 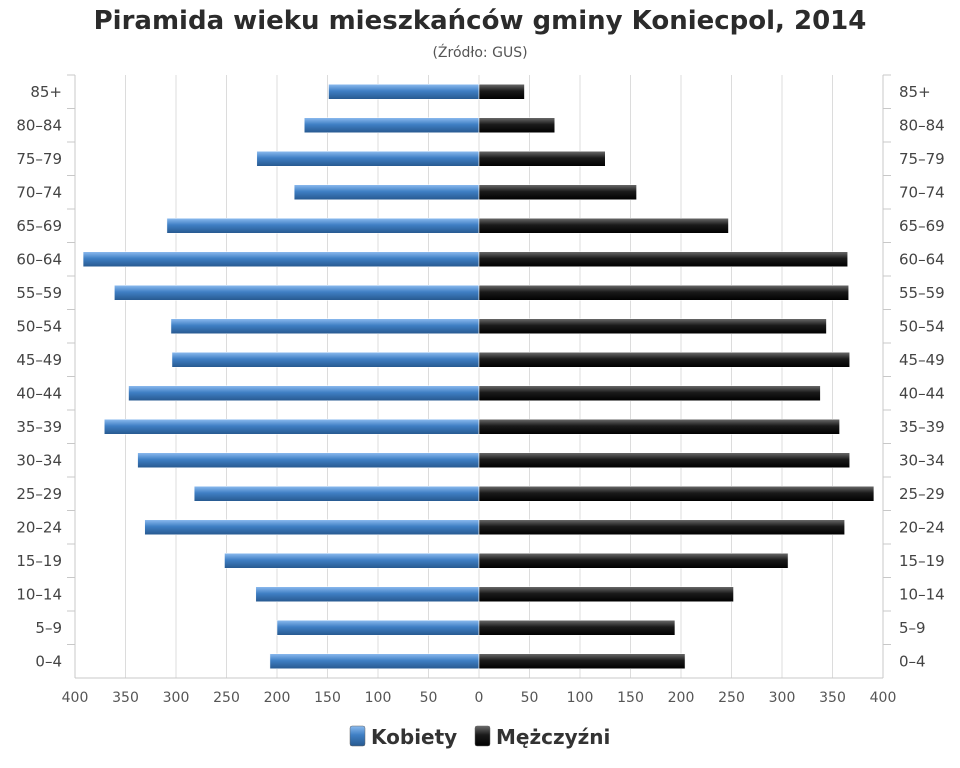 I want to click on category-label-right: 10–14, so click(x=922, y=594).